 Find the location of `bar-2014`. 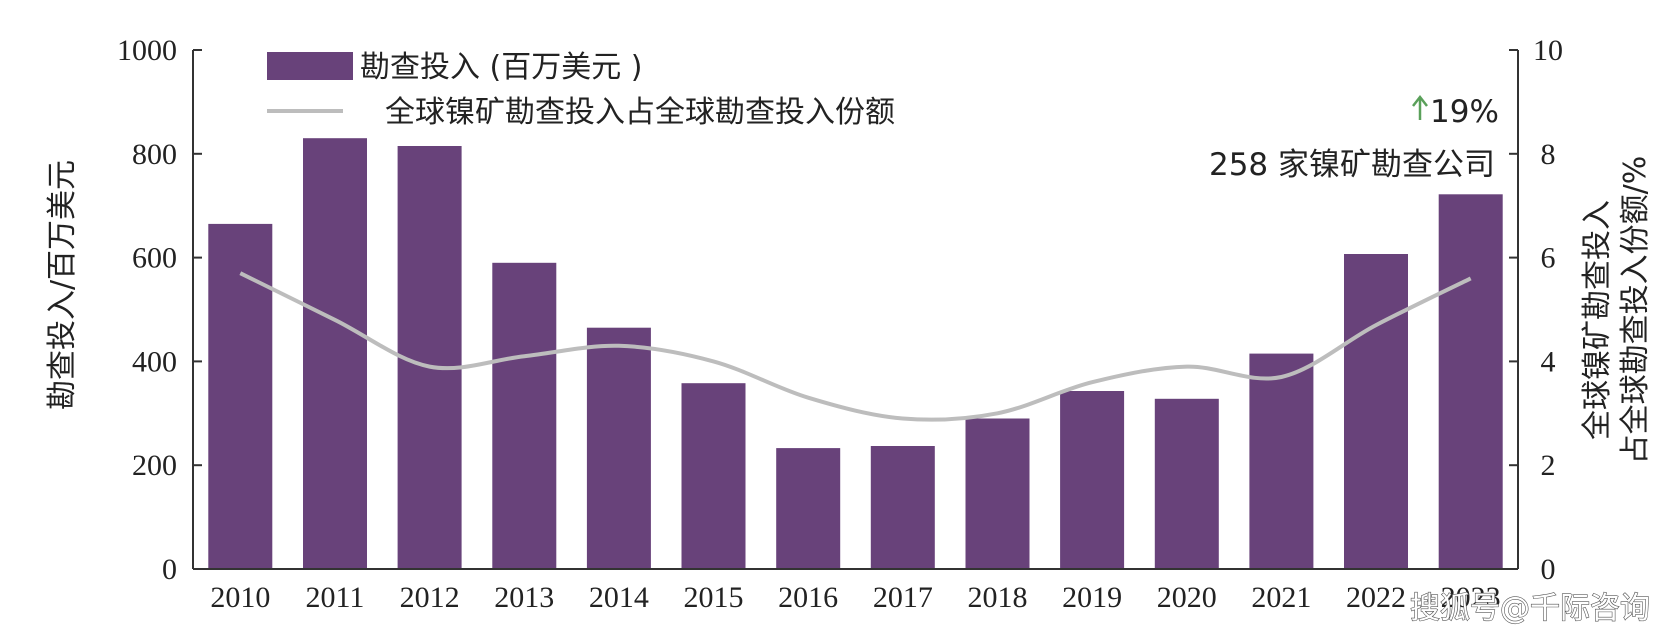

bar-2014 is located at coordinates (618, 448).